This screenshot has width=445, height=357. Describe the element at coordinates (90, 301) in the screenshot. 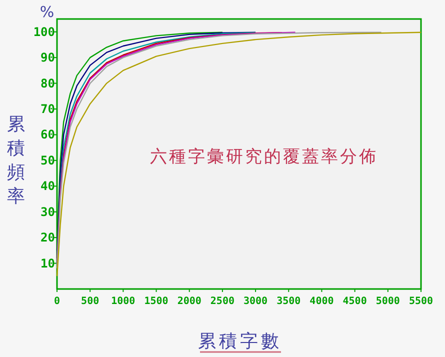

I see `x-tick-label: 500` at that location.